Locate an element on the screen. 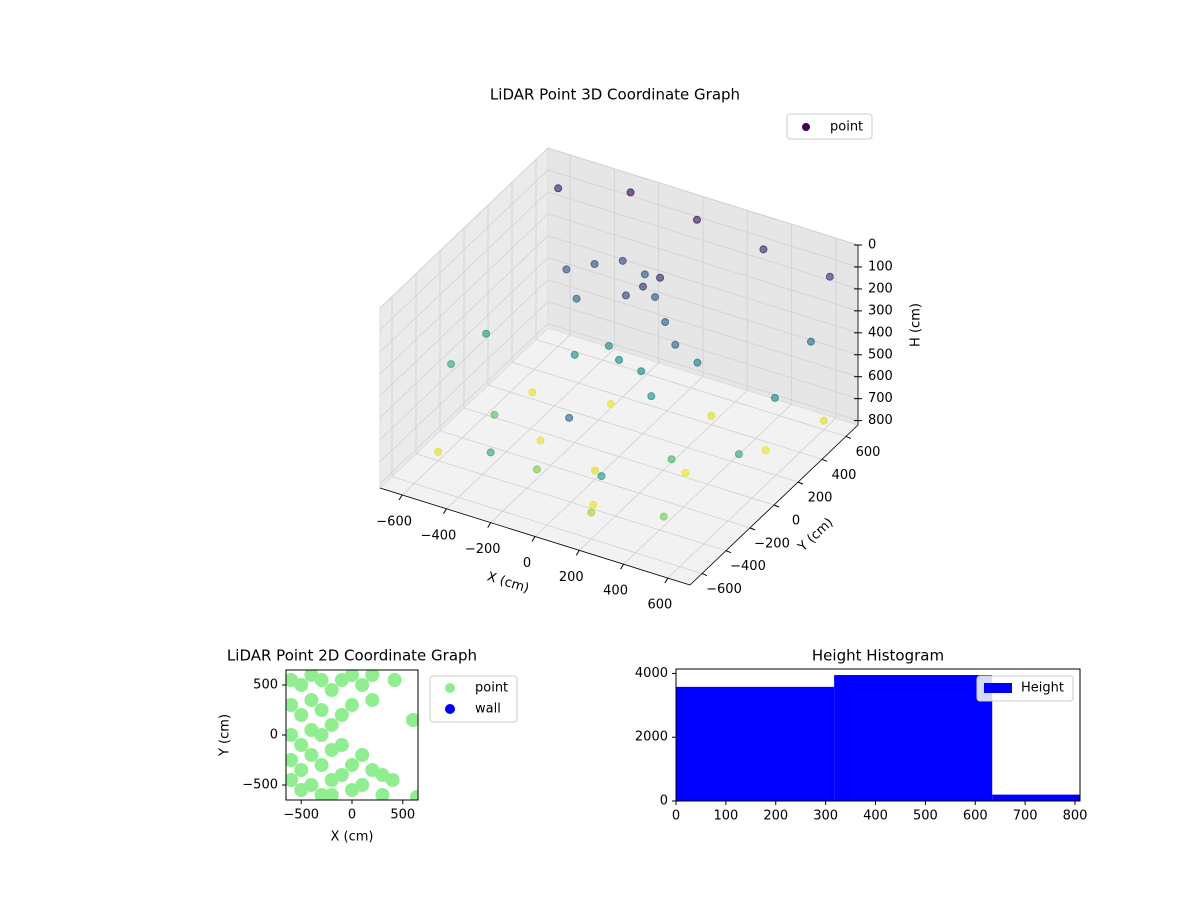  z-tick-label: 700 is located at coordinates (880, 398).